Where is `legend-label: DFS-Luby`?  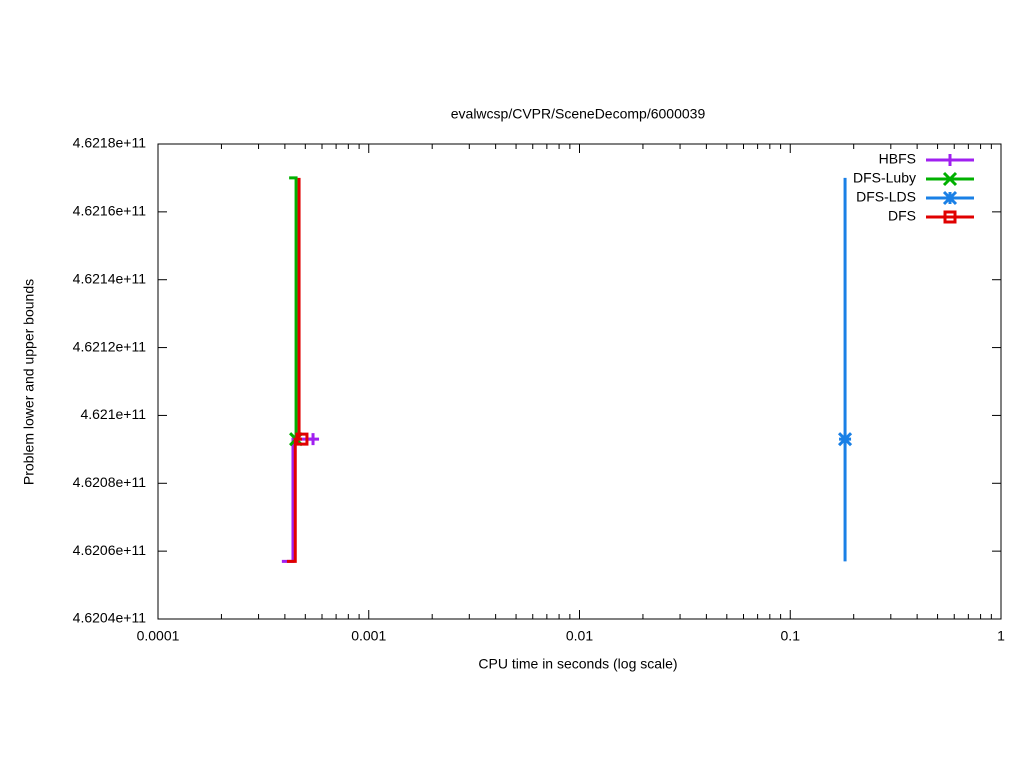
legend-label: DFS-Luby is located at coordinates (884, 178).